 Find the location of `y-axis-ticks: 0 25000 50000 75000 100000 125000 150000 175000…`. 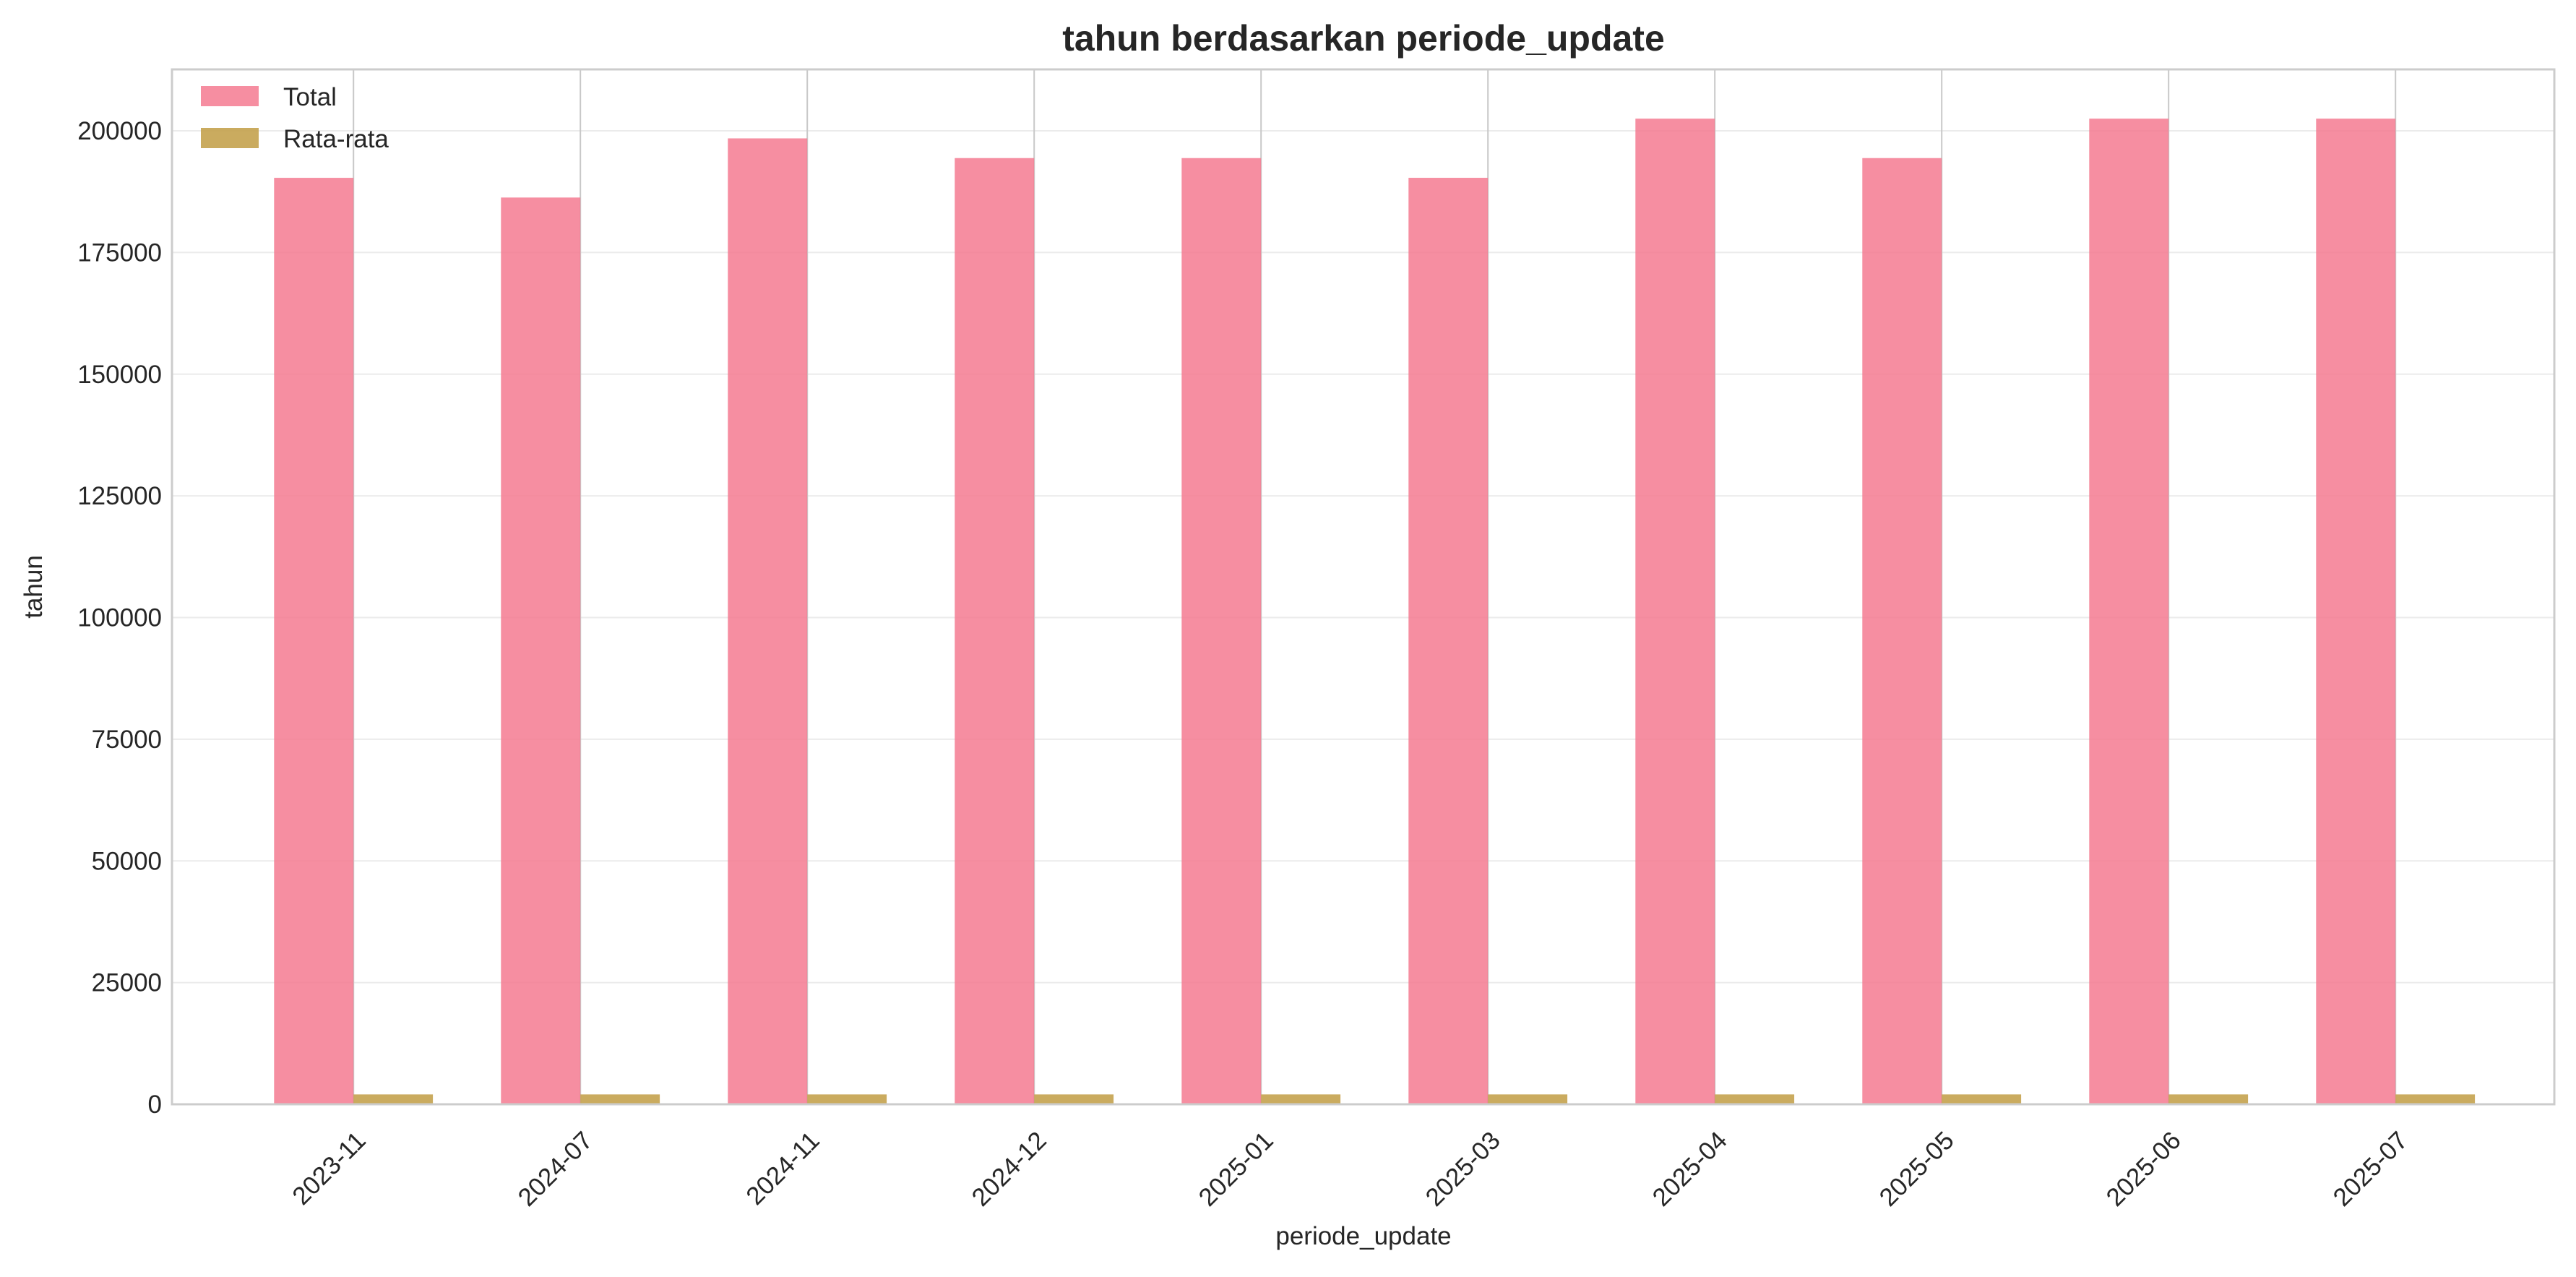

y-axis-ticks: 0 25000 50000 75000 100000 125000 150000 175000… is located at coordinates (119, 618).